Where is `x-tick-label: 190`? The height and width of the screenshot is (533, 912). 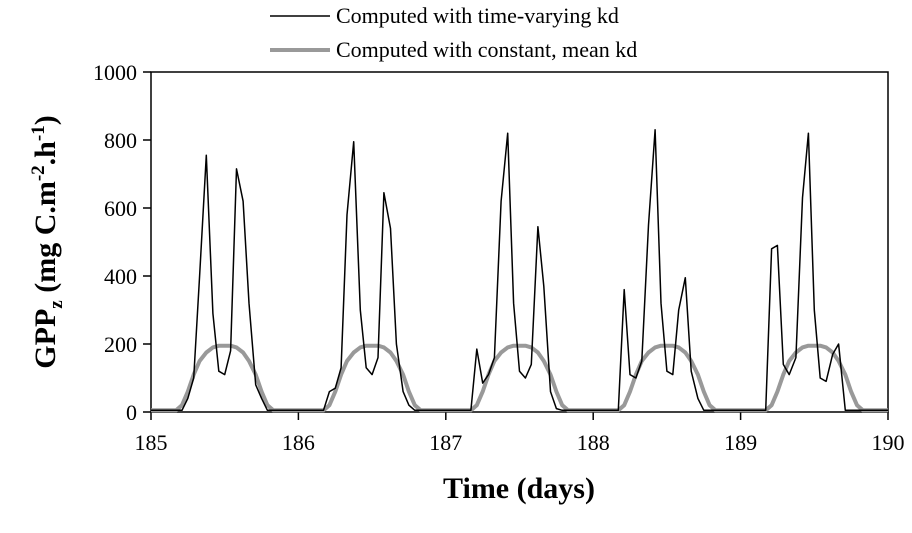
x-tick-label: 190 is located at coordinates (888, 442).